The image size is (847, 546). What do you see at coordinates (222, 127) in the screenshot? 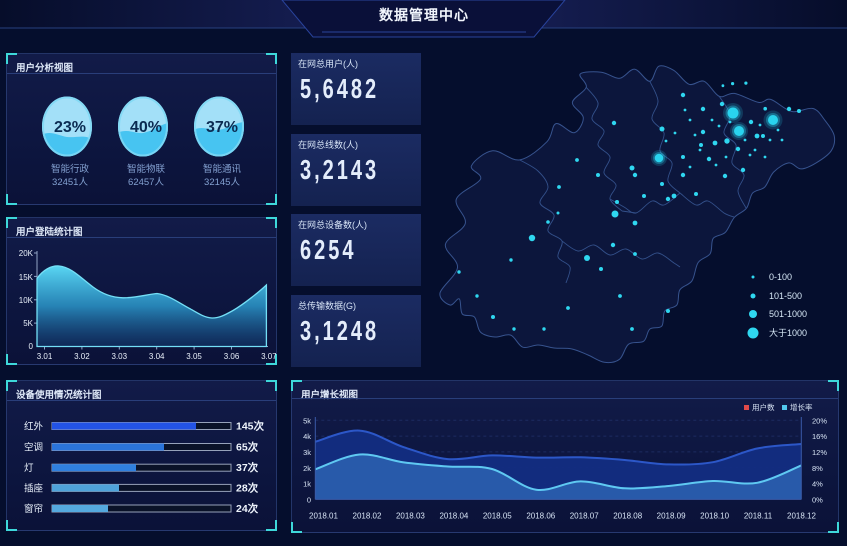
I see `svg-text: 37%` at bounding box center [222, 127].